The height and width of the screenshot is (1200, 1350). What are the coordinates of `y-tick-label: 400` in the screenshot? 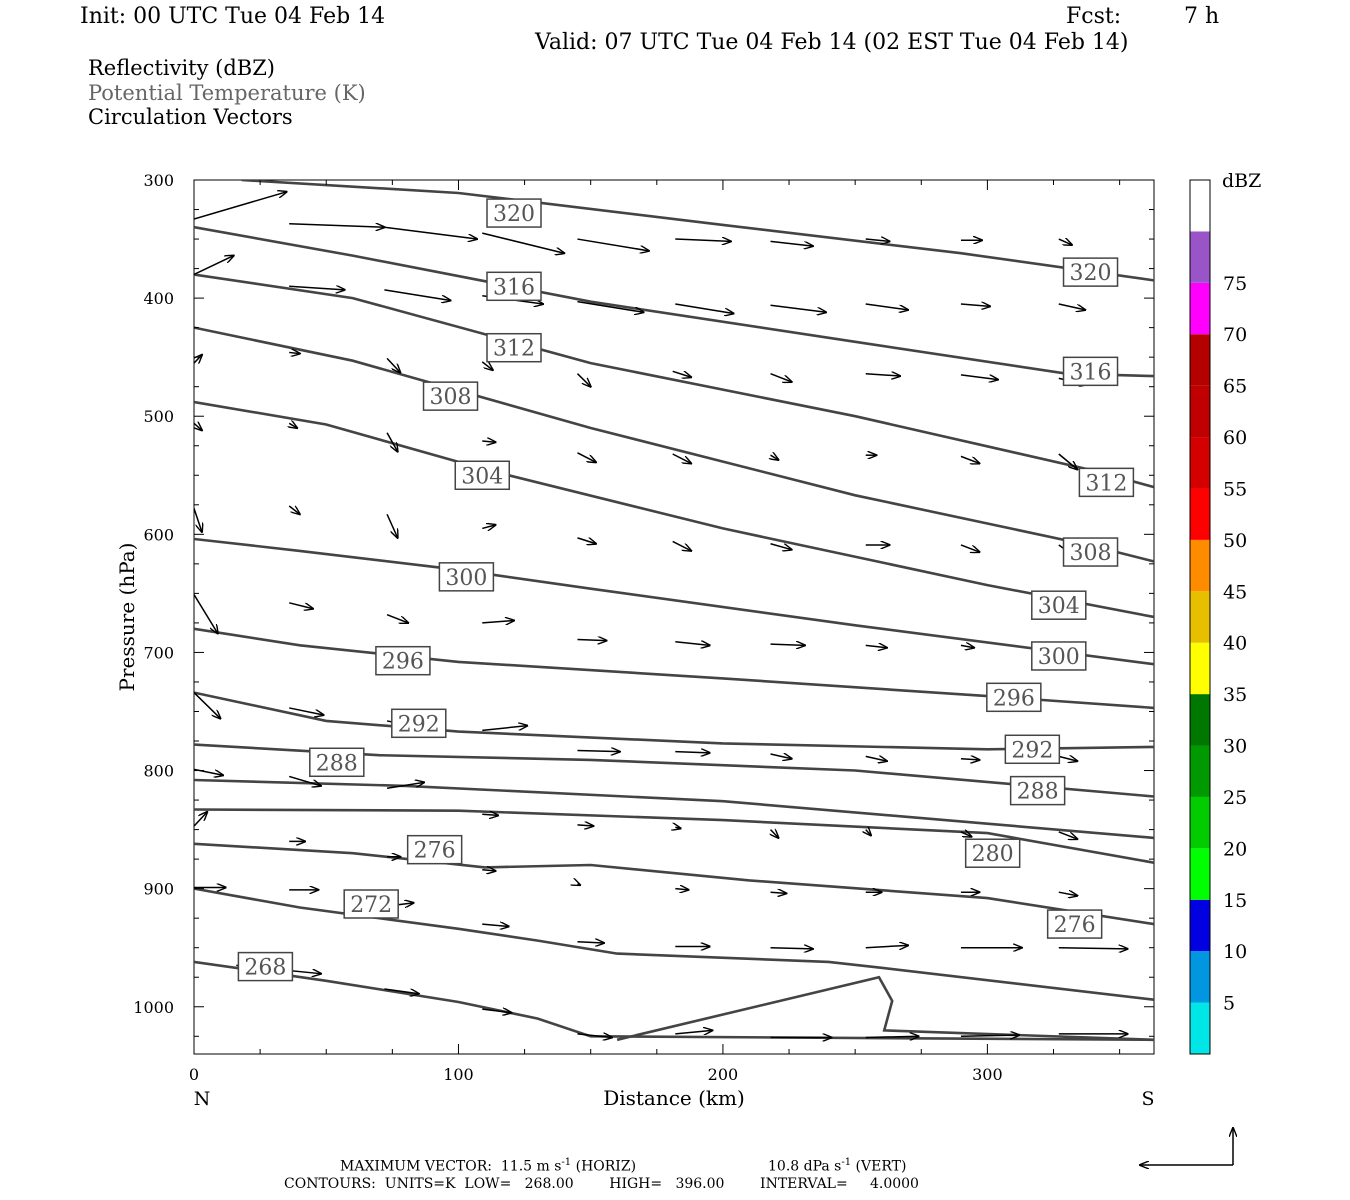 It's located at (158, 298).